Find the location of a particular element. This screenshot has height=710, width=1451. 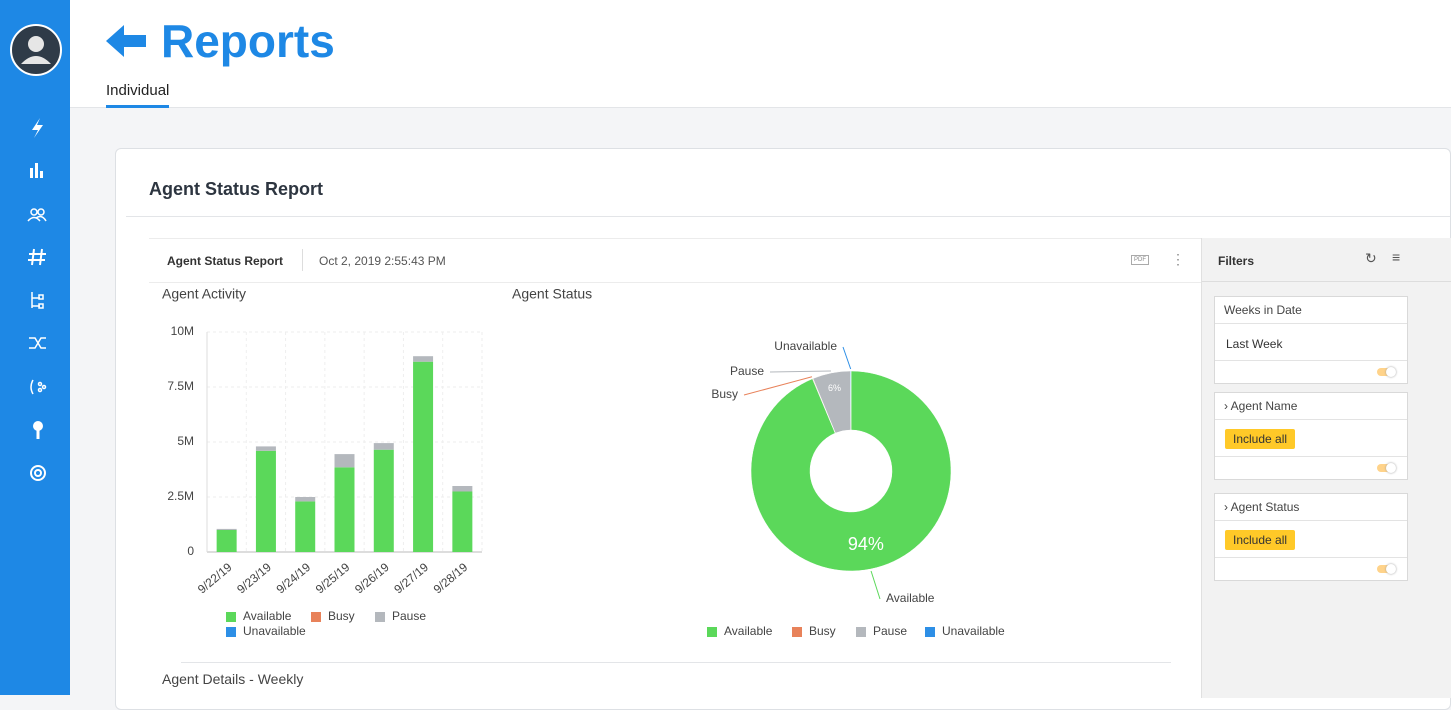

filter-body: Last Week is located at coordinates (1311, 342).